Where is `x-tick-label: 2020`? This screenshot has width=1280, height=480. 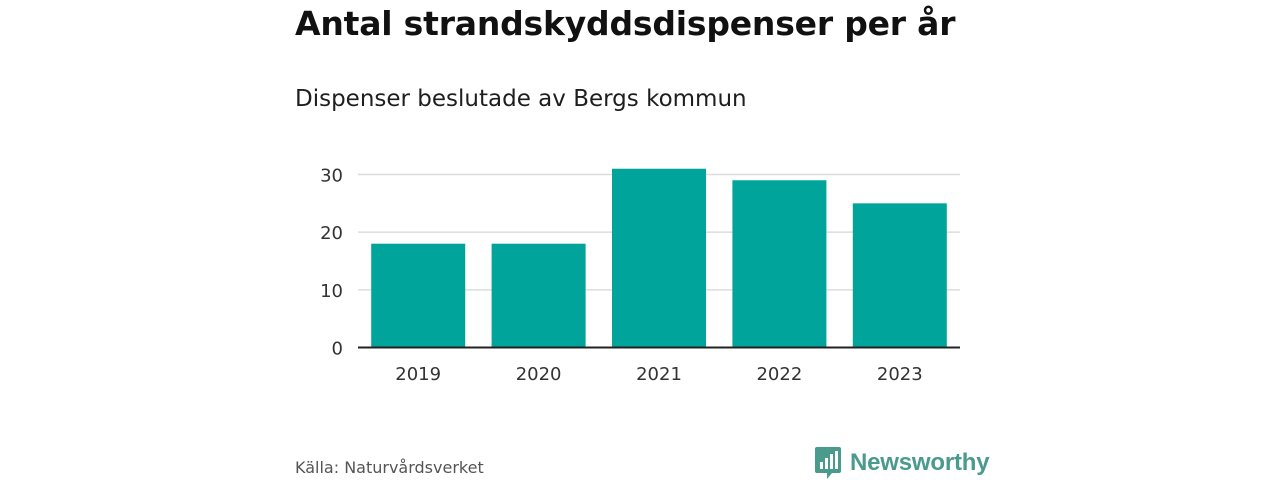 x-tick-label: 2020 is located at coordinates (539, 374).